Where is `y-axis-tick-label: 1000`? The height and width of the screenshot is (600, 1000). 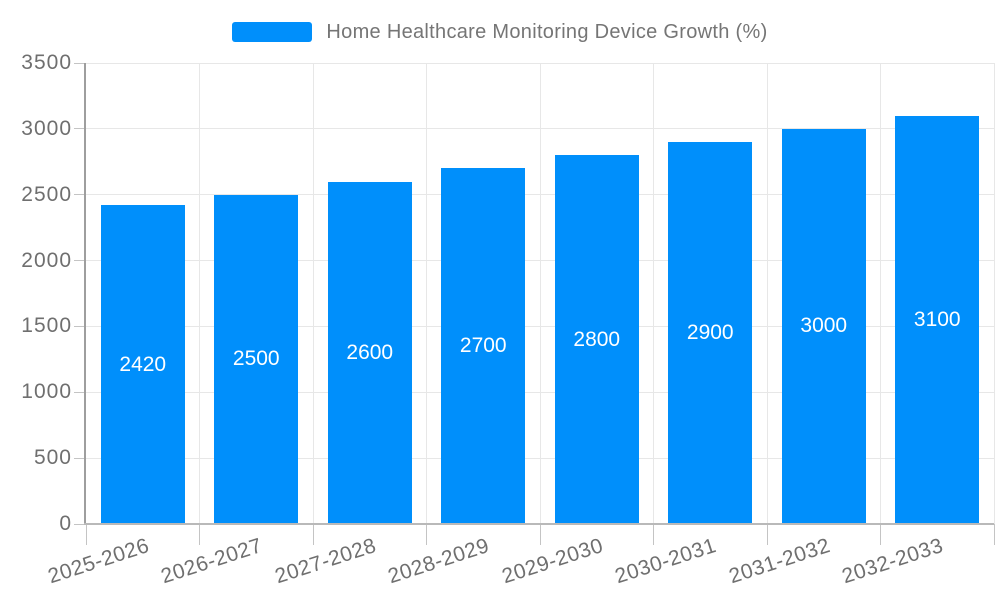
y-axis-tick-label: 1000 is located at coordinates (46, 392).